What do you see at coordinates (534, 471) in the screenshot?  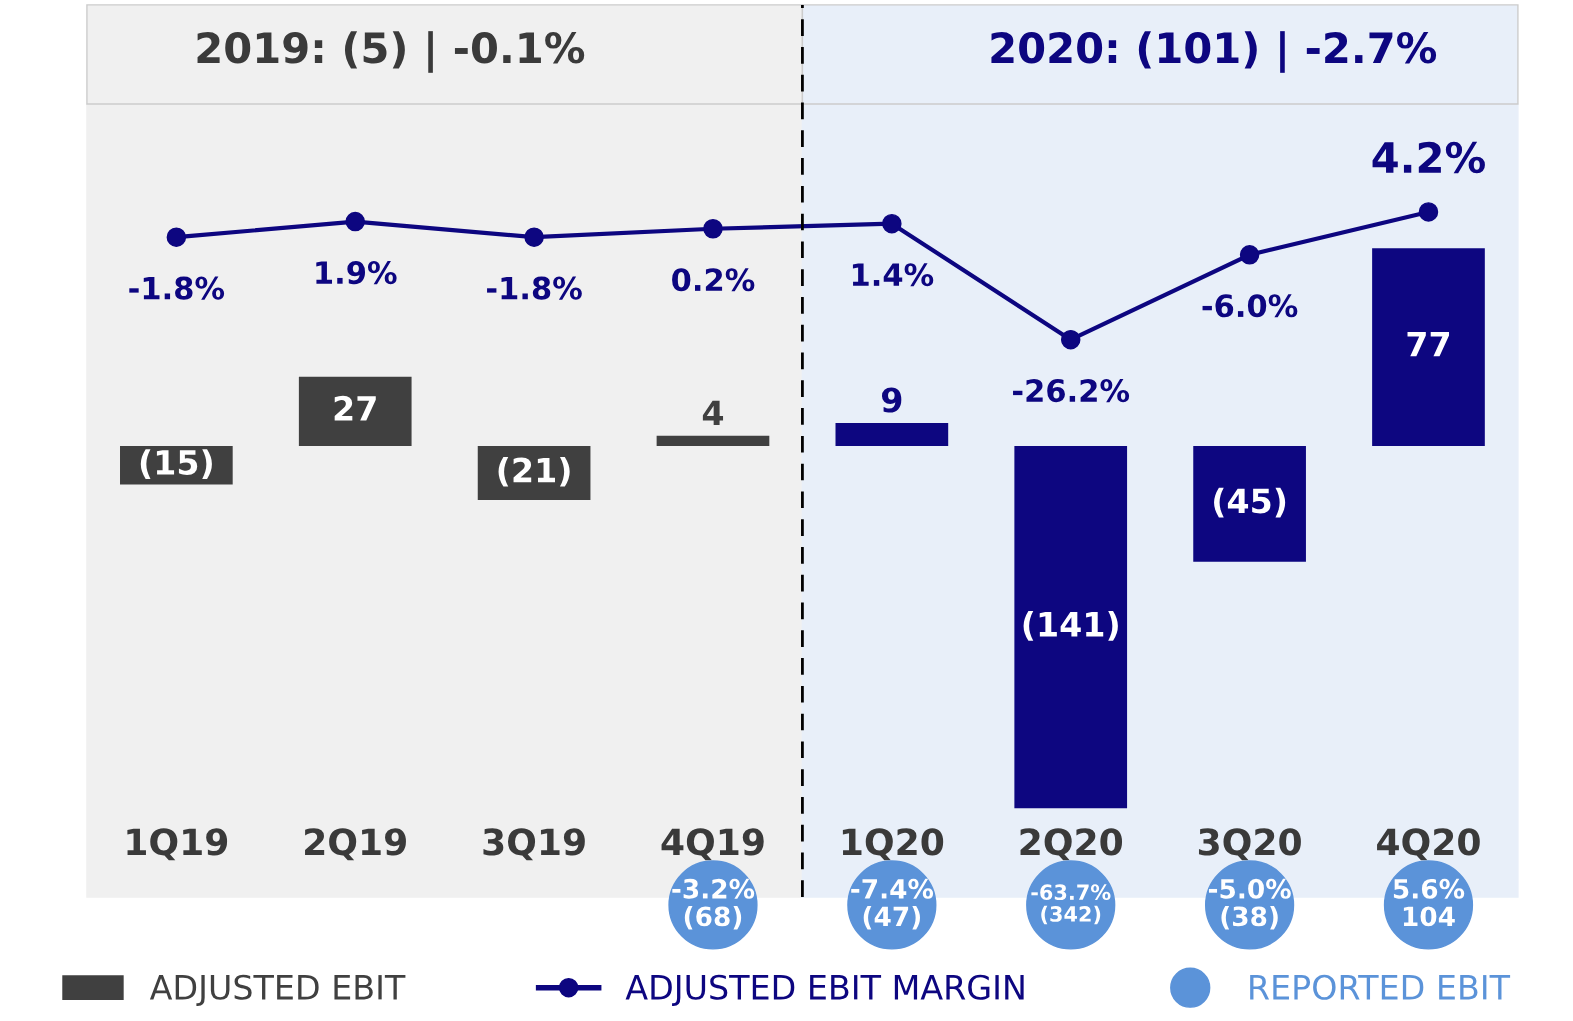 I see `data-label: (21)` at bounding box center [534, 471].